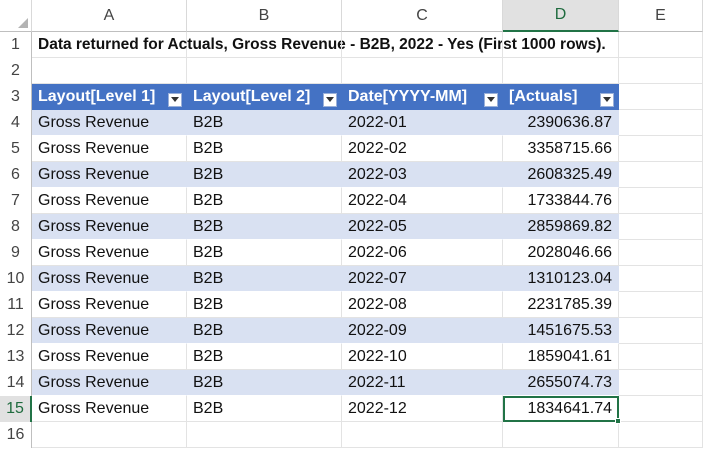 This screenshot has height=450, width=703. Describe the element at coordinates (422, 123) in the screenshot. I see `table-cell: 2022-01` at that location.